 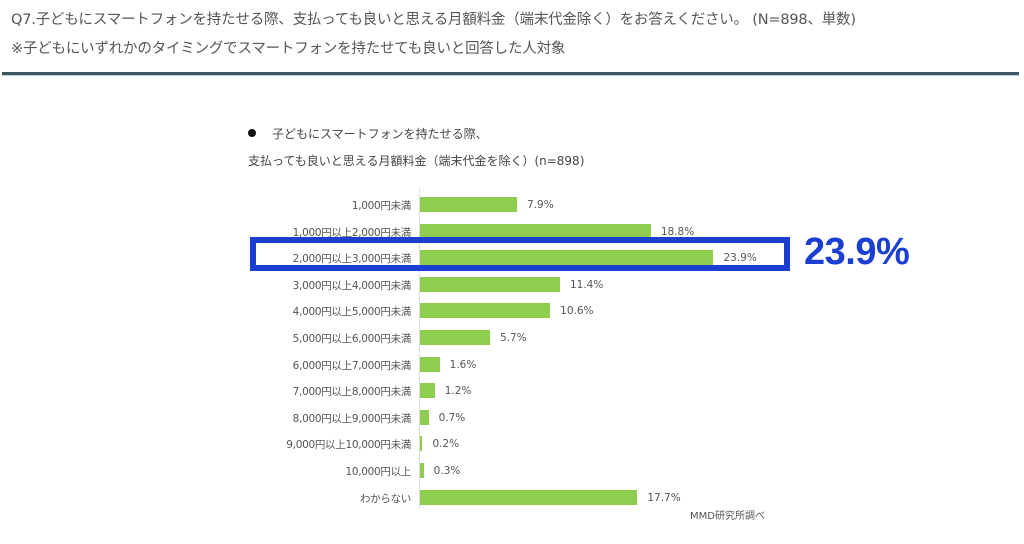 I want to click on highlight-box, so click(x=520, y=254).